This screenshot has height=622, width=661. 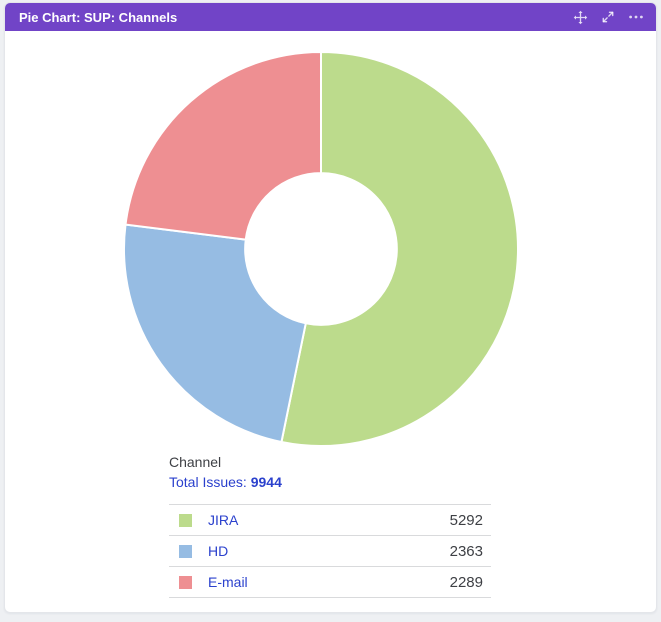 I want to click on pie-slice-e-mail, so click(x=223, y=146).